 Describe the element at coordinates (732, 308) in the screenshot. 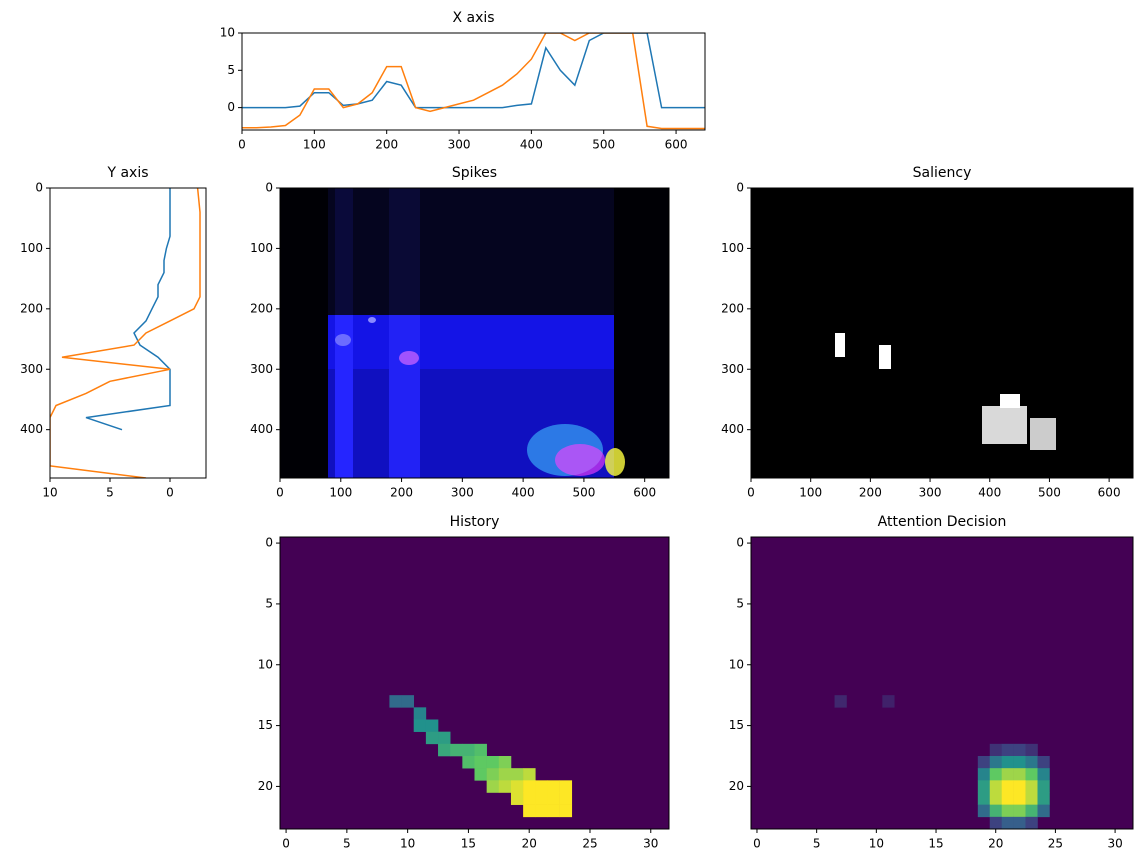

I see `y-tick-label: 200` at that location.